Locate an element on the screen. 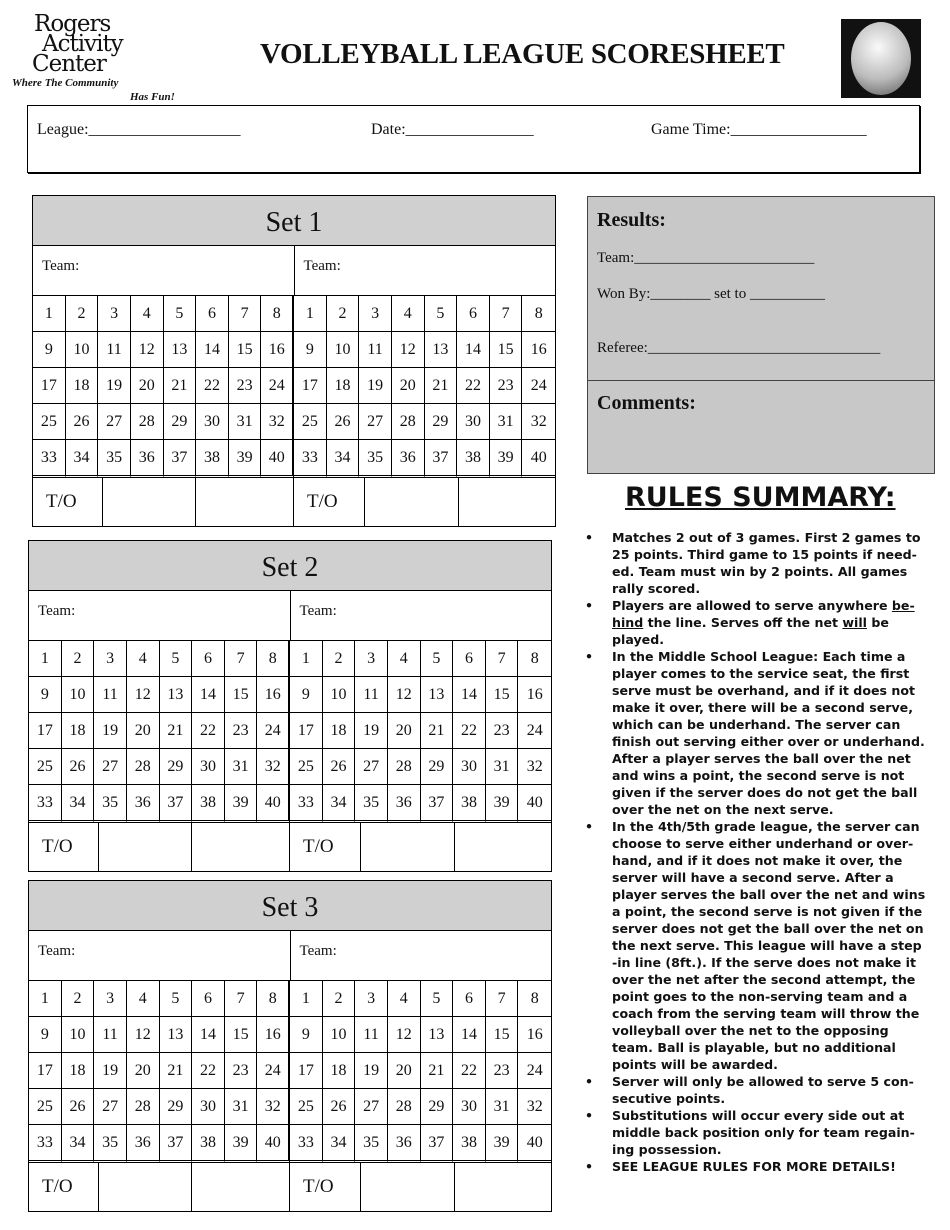 The image size is (950, 1230). won-by-field: Won By:________ set to __________ is located at coordinates (711, 294).